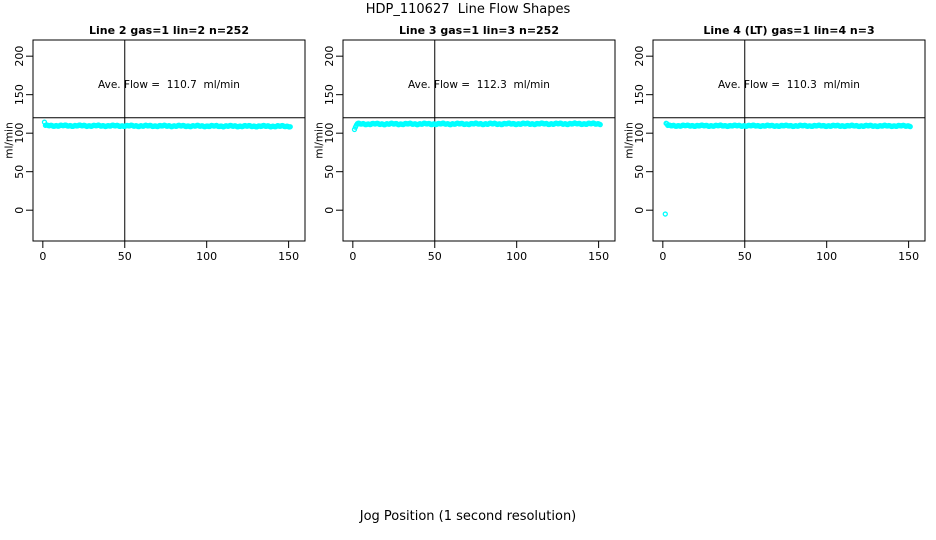  I want to click on figure-title: HDP_110627 Line Flow Shapes, so click(468, 9).